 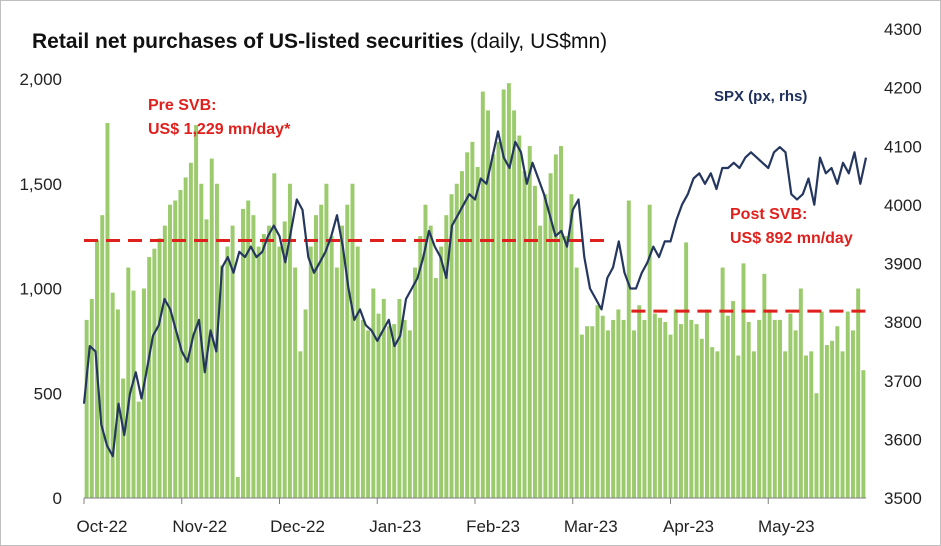 What do you see at coordinates (903, 439) in the screenshot?
I see `right-axis-tick-label: 3600` at bounding box center [903, 439].